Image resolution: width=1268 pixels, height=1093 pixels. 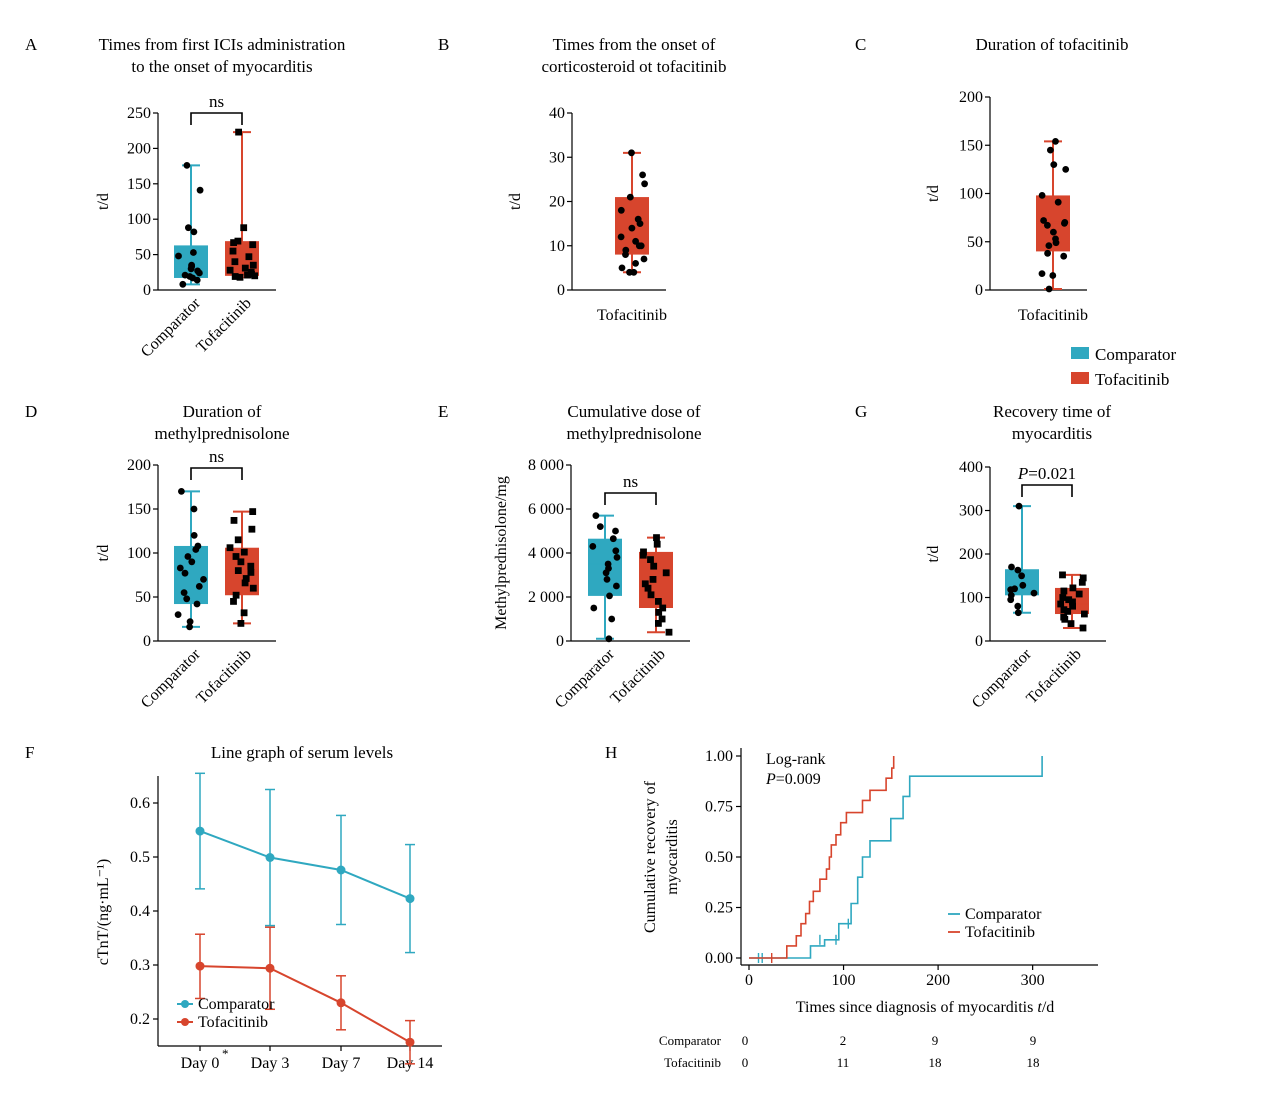 What do you see at coordinates (860, 44) in the screenshot?
I see `panel-letter: C` at bounding box center [860, 44].